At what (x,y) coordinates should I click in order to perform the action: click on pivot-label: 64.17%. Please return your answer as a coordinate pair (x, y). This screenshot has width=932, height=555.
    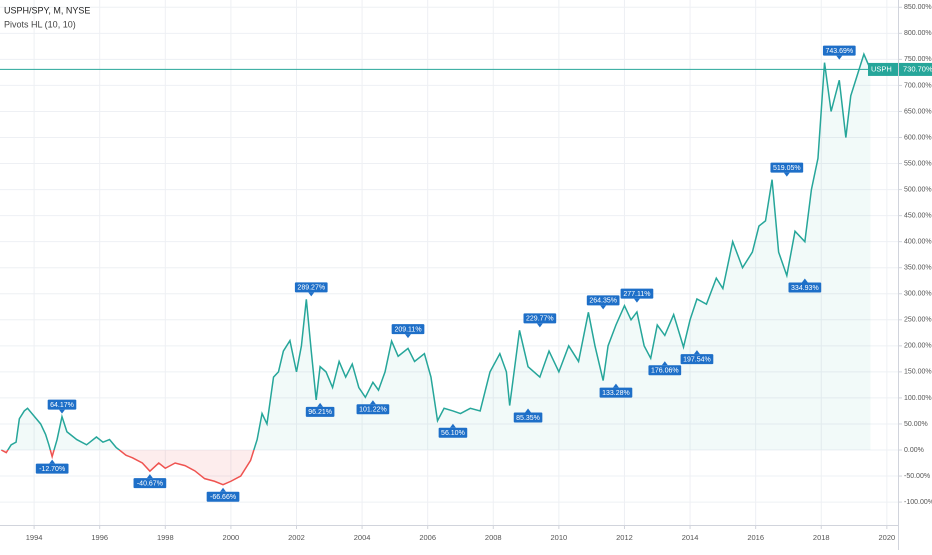
    Looking at the image, I should click on (62, 405).